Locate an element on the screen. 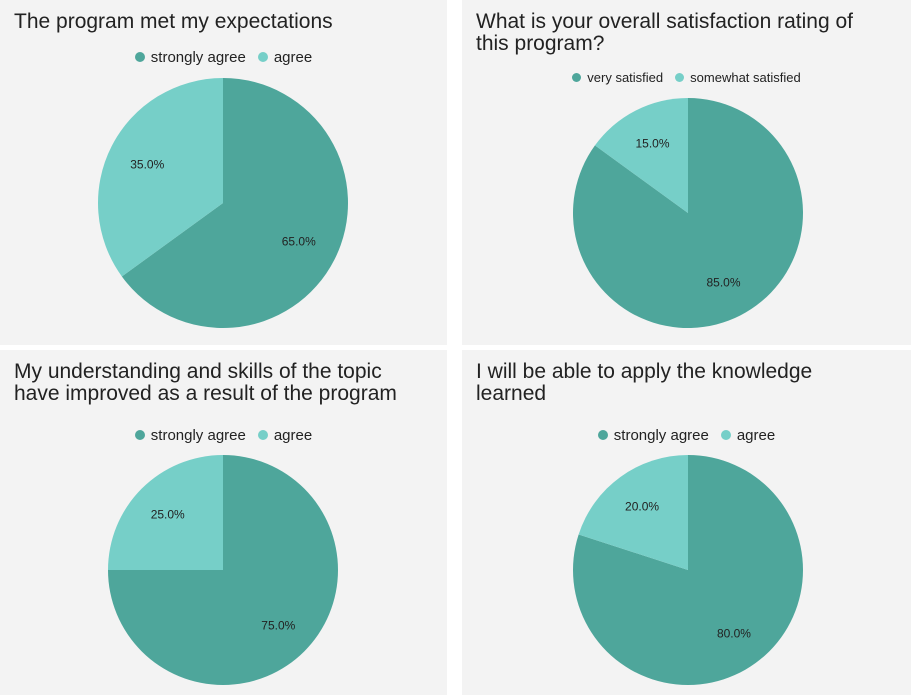 The height and width of the screenshot is (695, 911). legend-label: very satisfied is located at coordinates (625, 77).